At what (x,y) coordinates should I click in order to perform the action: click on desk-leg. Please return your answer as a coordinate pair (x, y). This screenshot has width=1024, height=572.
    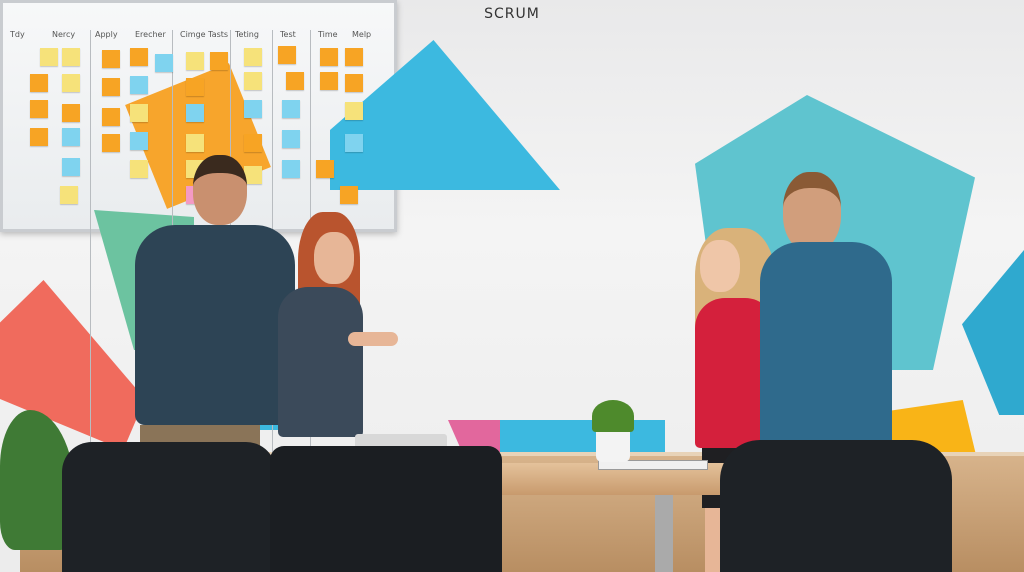
    Looking at the image, I should click on (664, 533).